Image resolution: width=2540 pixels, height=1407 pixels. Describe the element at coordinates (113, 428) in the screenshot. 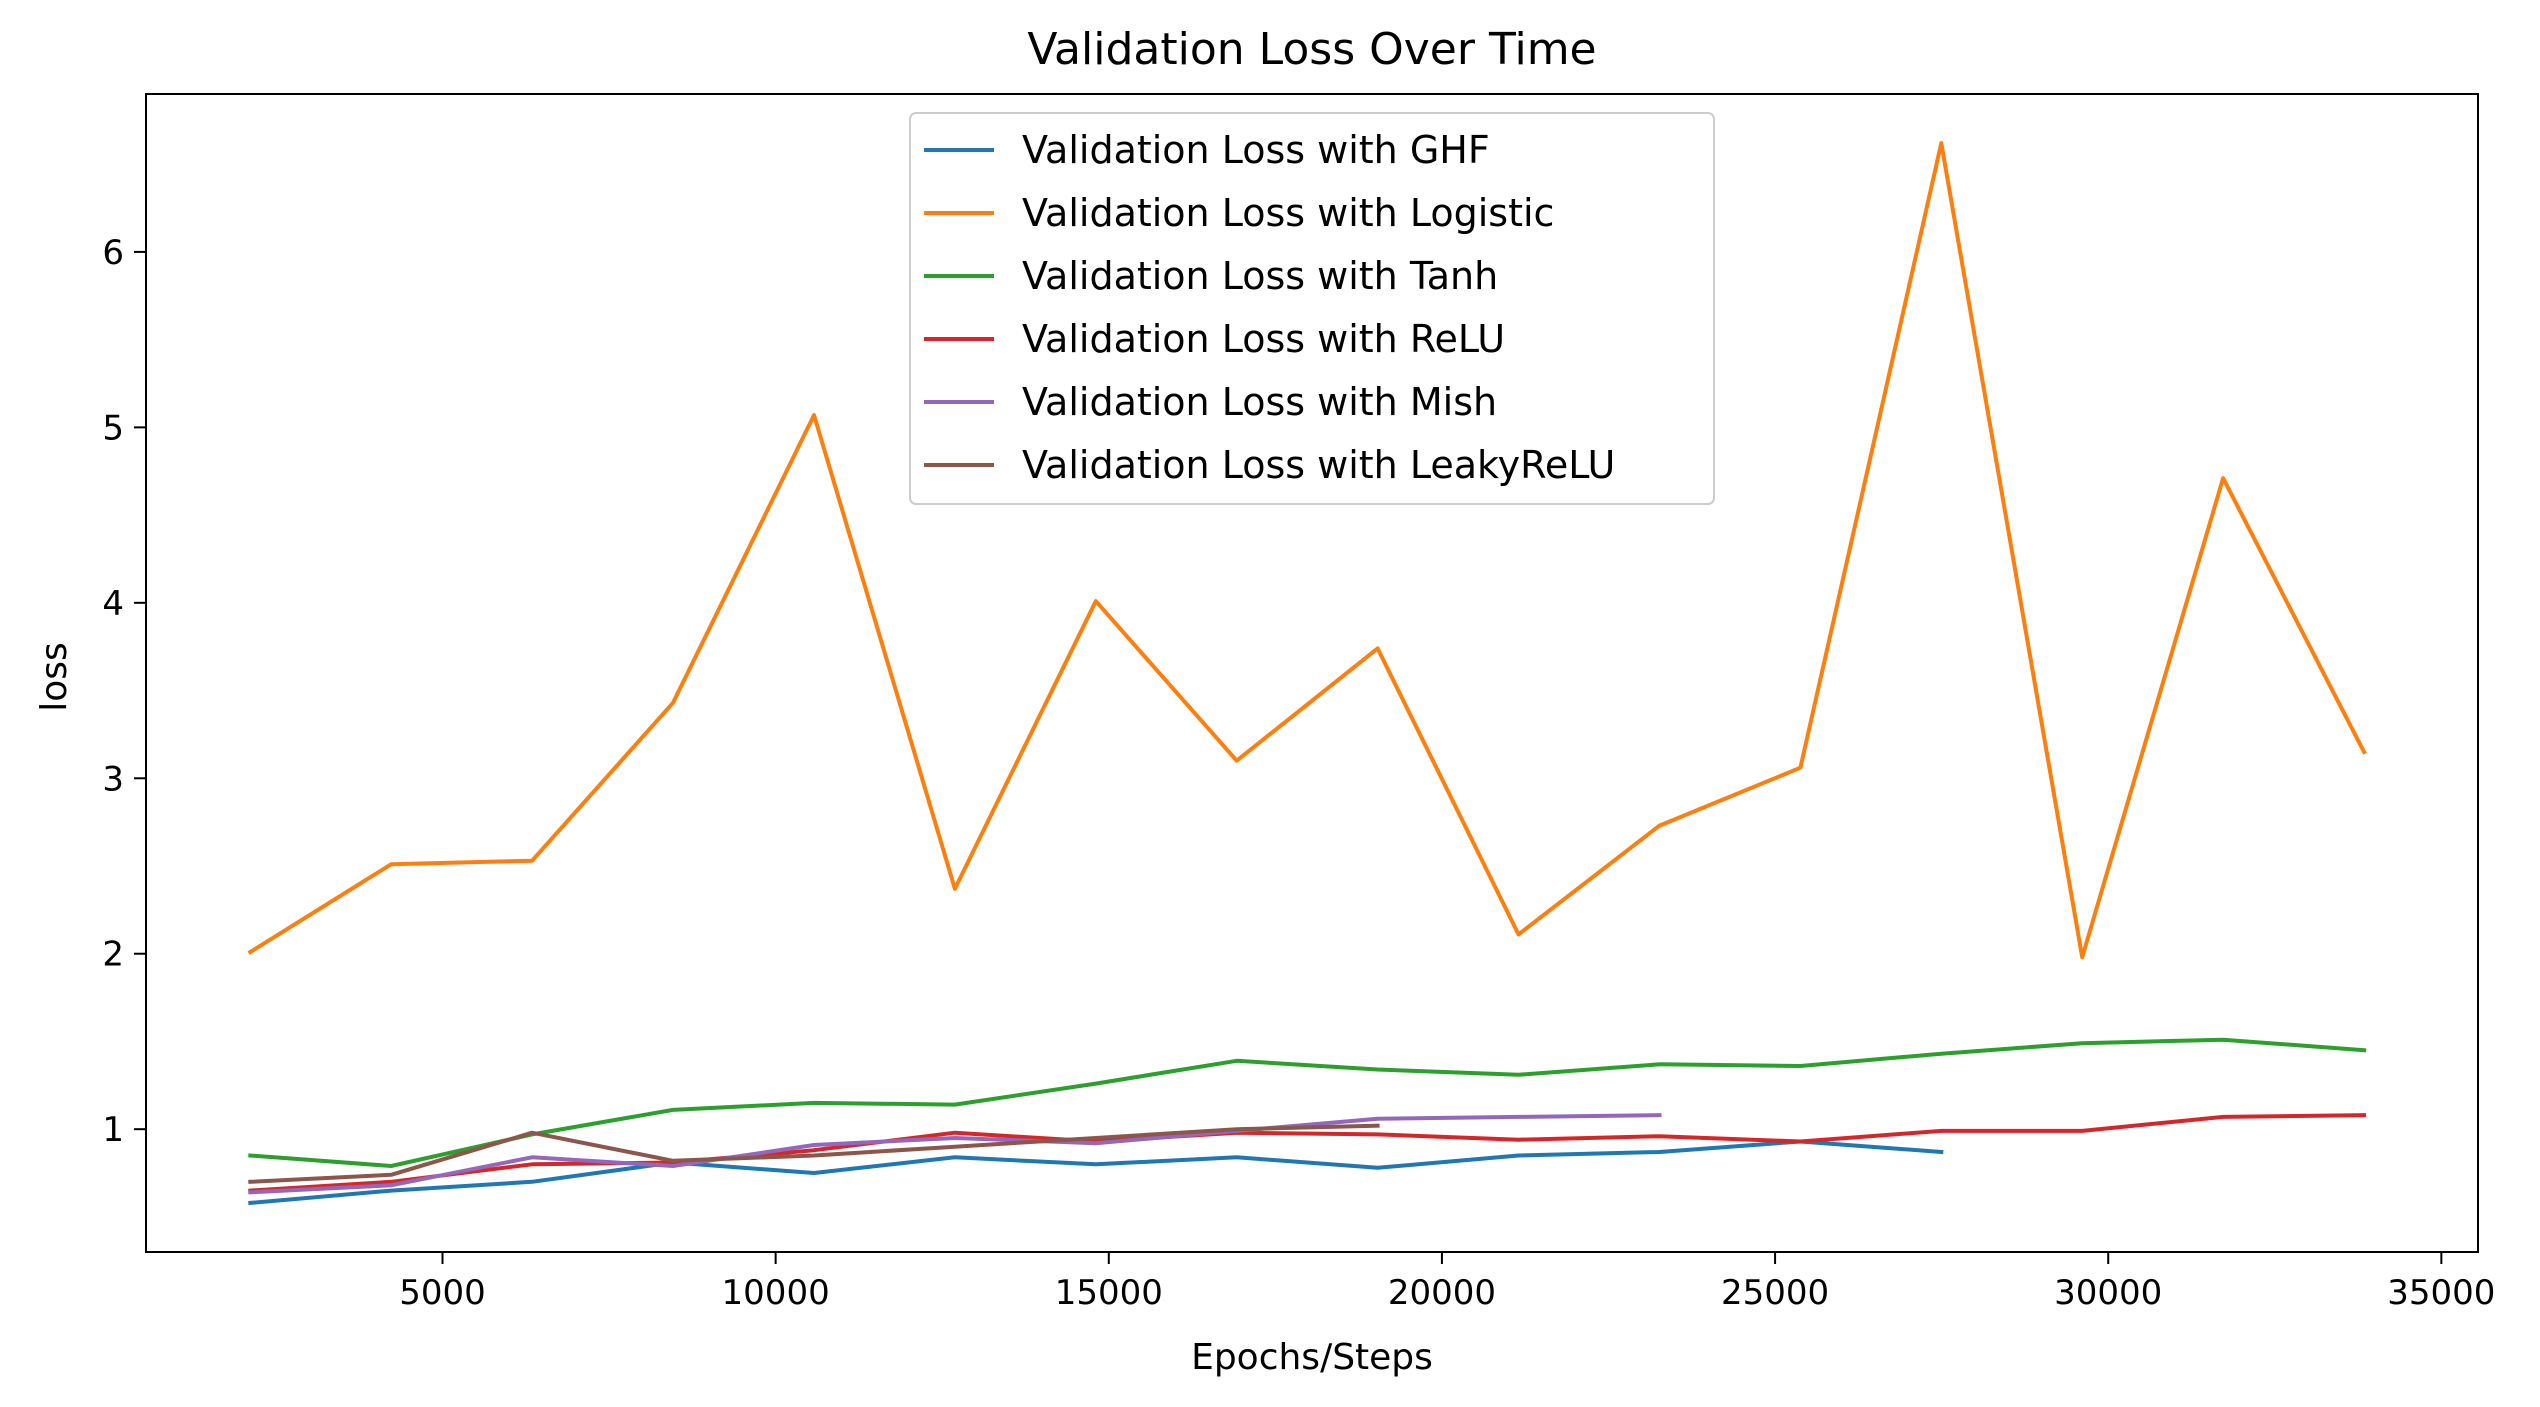

I see `y-tick-label: 5` at that location.